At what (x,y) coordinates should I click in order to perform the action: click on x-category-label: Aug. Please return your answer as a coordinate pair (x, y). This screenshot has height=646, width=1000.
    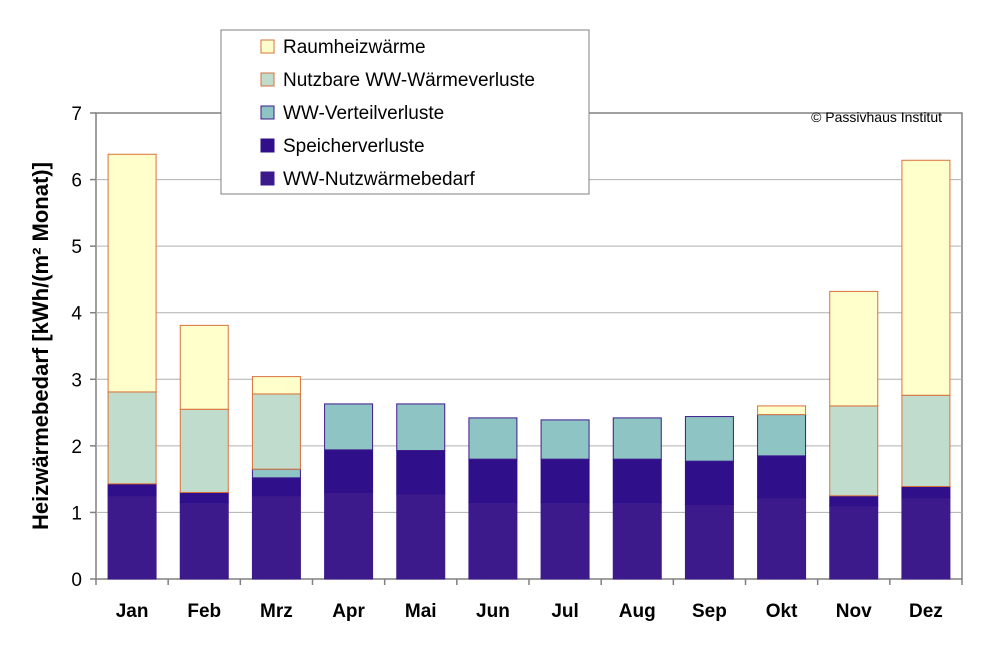
    Looking at the image, I should click on (637, 611).